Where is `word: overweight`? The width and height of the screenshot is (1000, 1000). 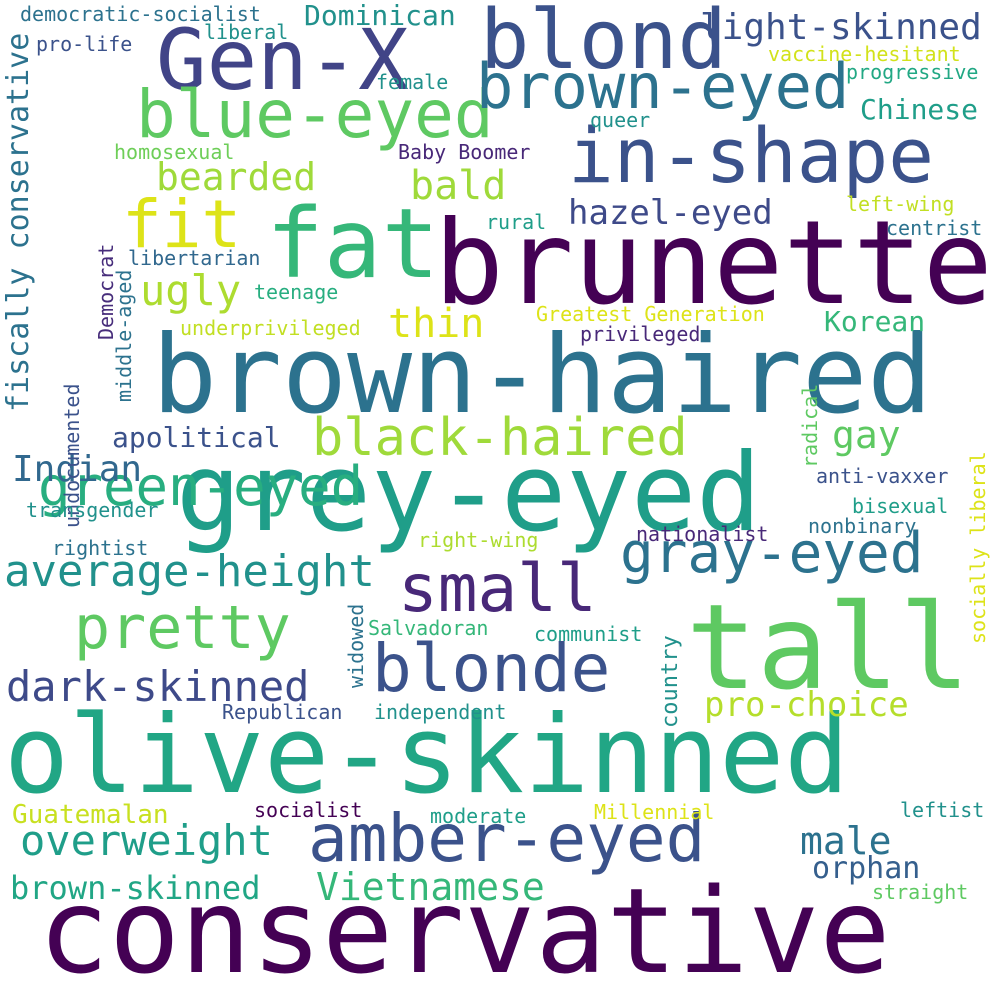 word: overweight is located at coordinates (146, 840).